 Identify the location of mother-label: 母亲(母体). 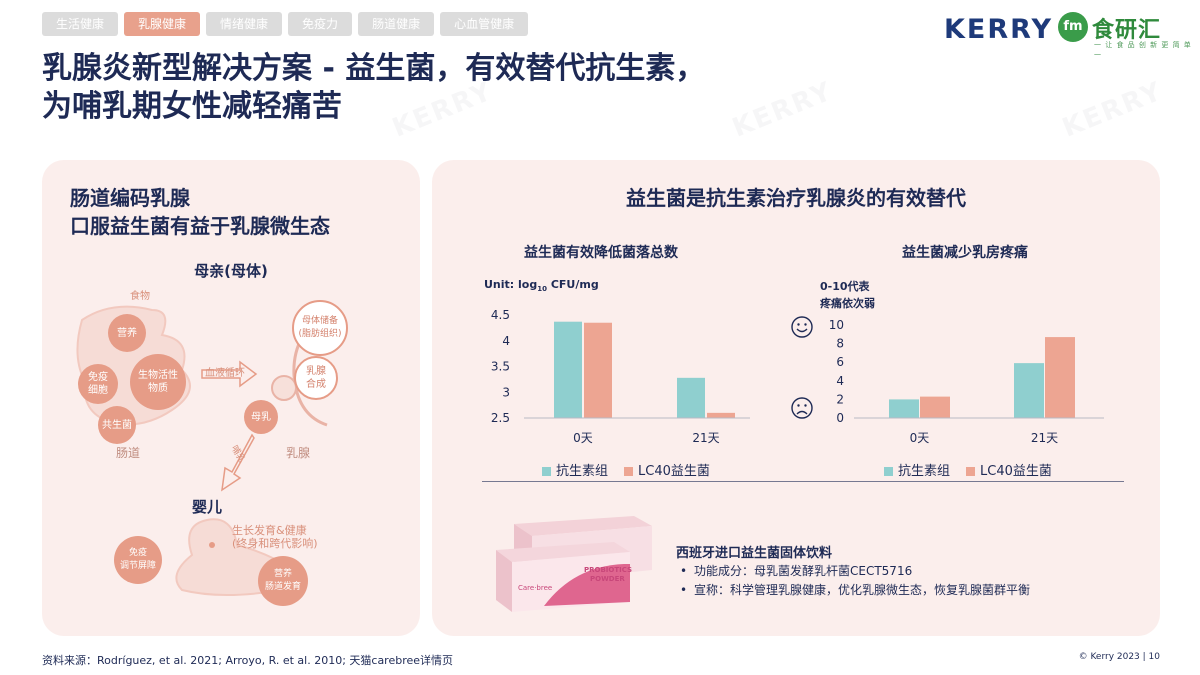
(231, 271).